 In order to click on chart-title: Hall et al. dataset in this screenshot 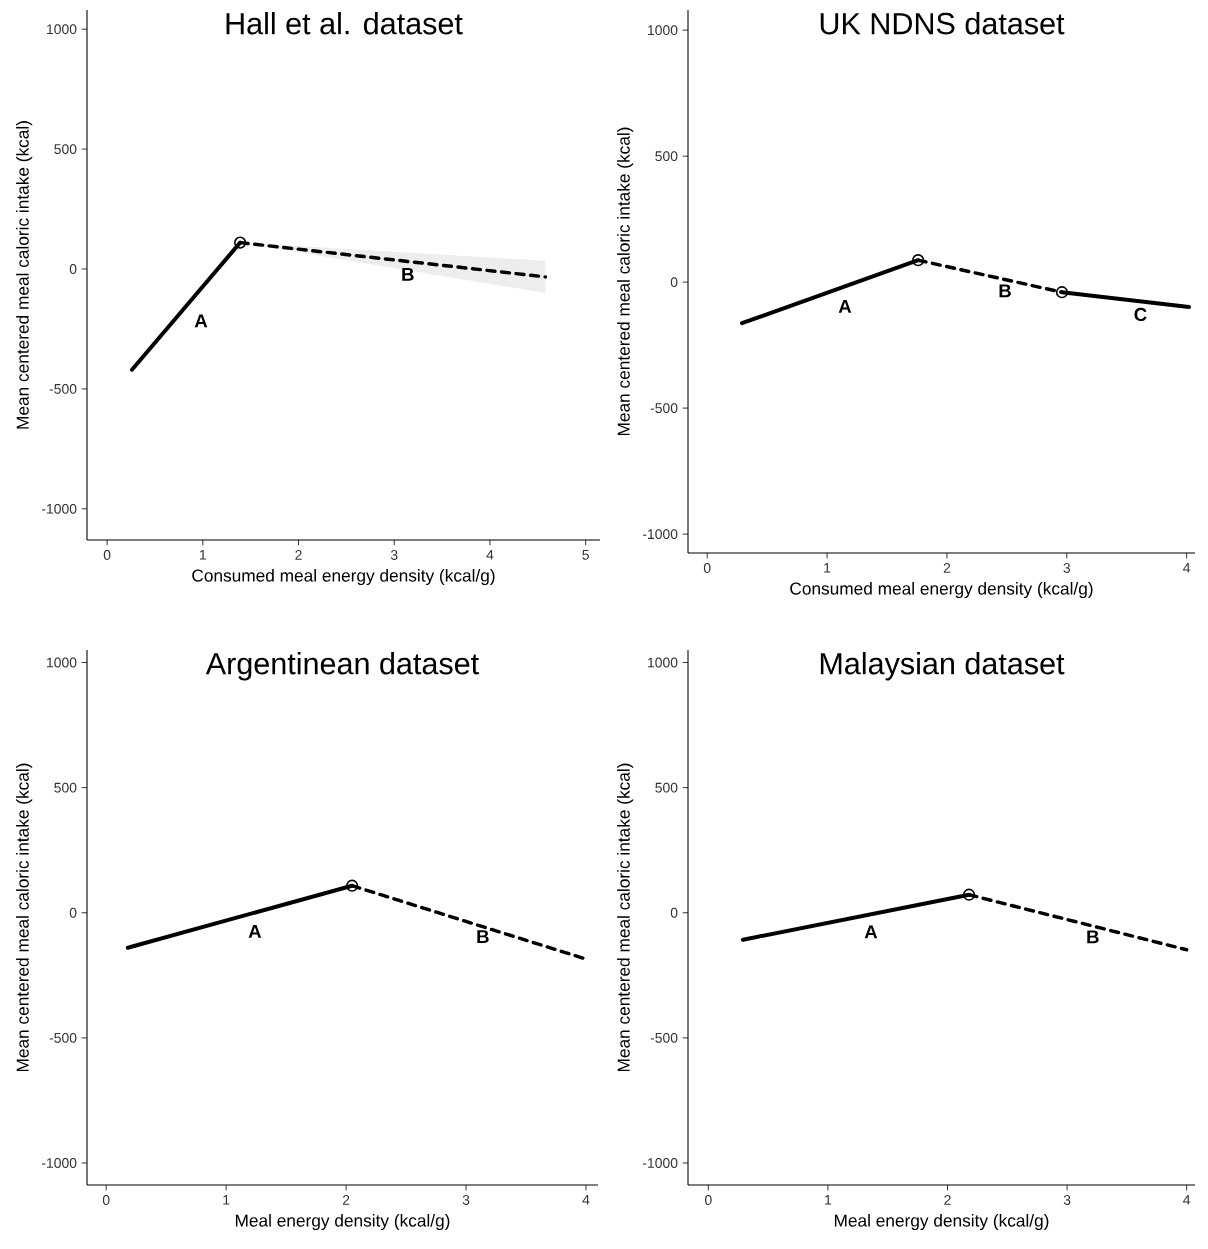, I will do `click(344, 23)`.